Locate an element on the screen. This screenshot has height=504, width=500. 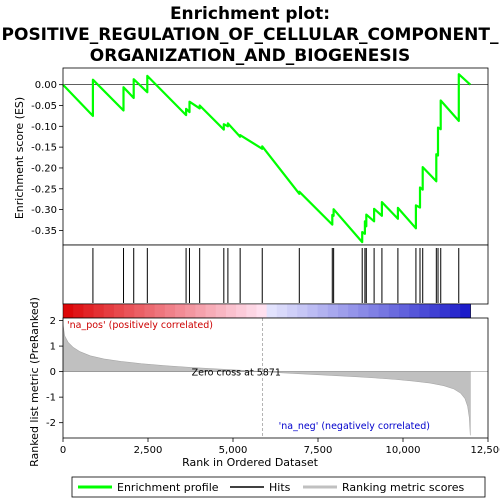
x-tick-label: 5,000 is located at coordinates (233, 450).